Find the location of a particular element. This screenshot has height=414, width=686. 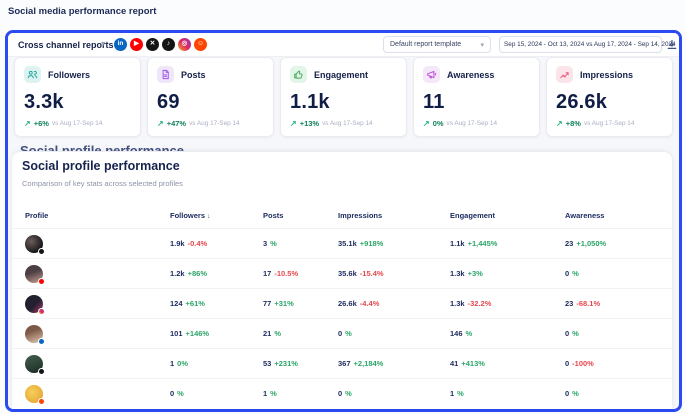

awareness-change: +1,050% is located at coordinates (591, 243).